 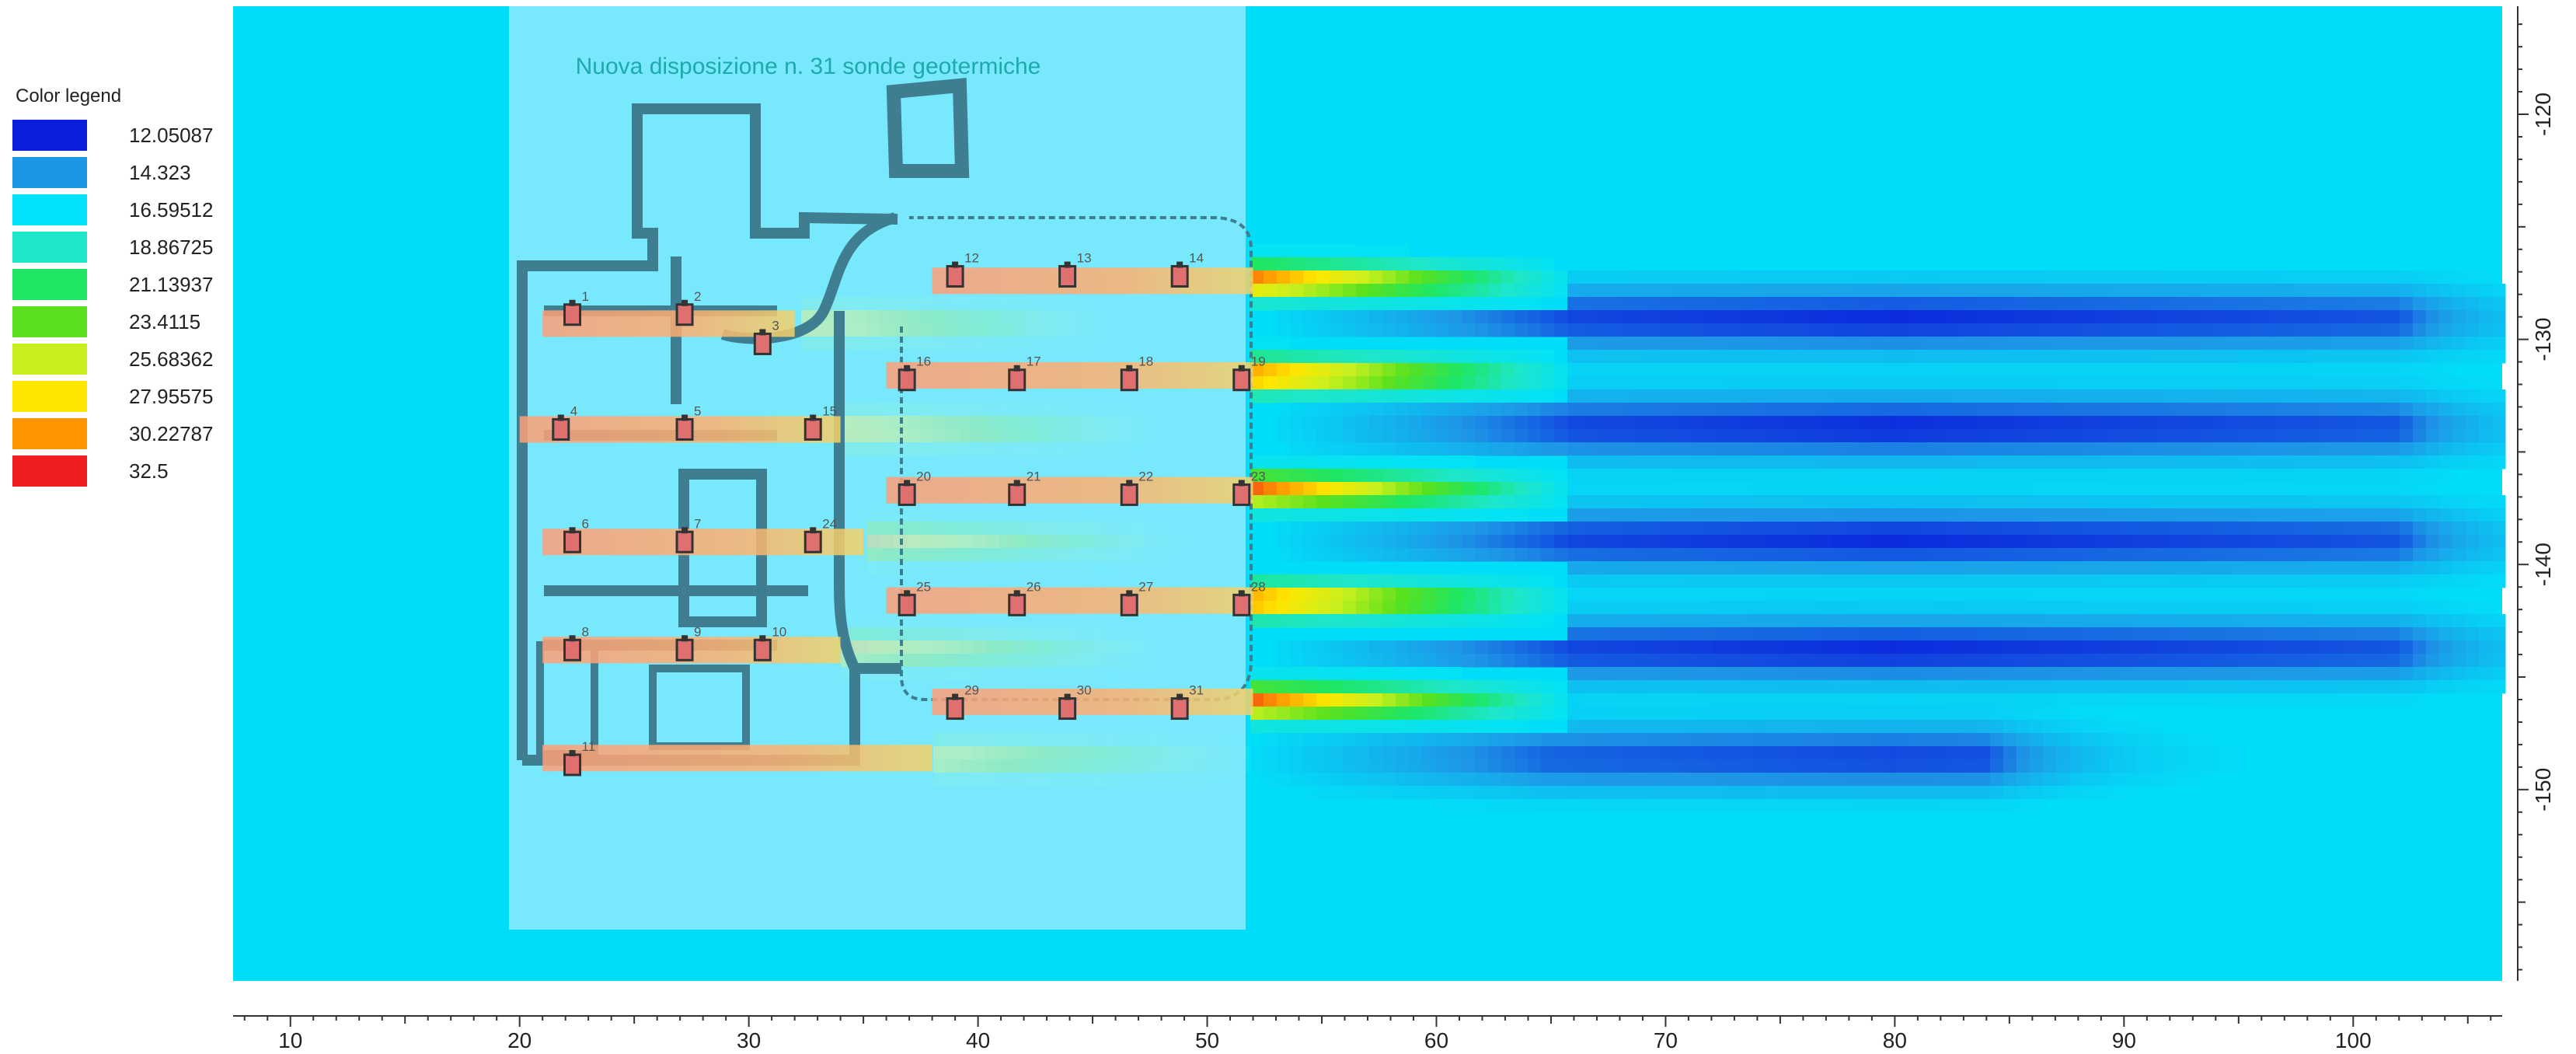 What do you see at coordinates (749, 1040) in the screenshot?
I see `x-tick-label: 30` at bounding box center [749, 1040].